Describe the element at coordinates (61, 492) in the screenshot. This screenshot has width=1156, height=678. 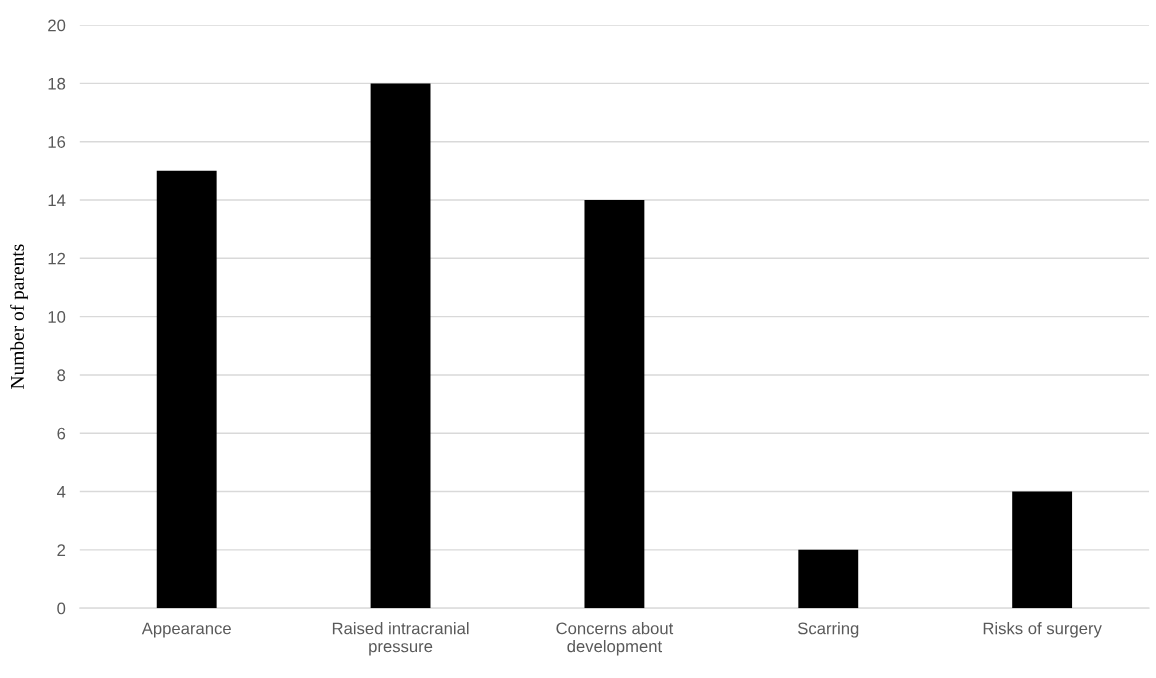
I see `y-tick-label: 4` at that location.